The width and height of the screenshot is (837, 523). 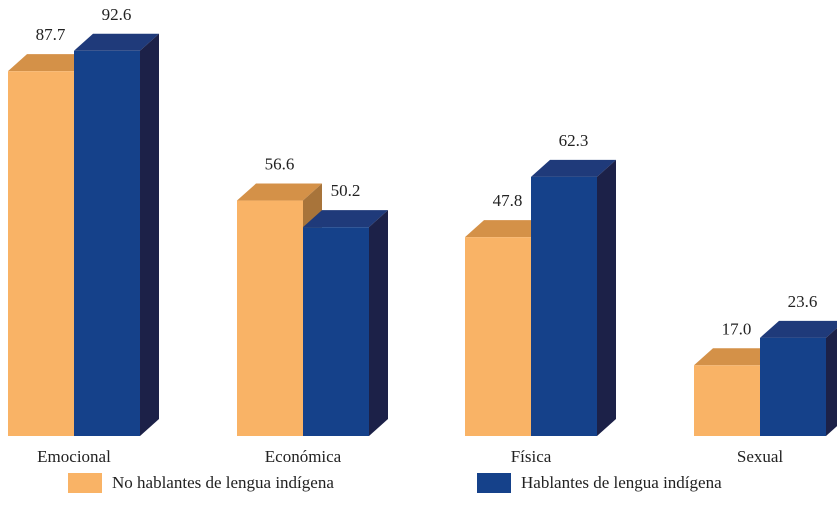 I want to click on bar-top-economica-no-hablantes, so click(x=279, y=192).